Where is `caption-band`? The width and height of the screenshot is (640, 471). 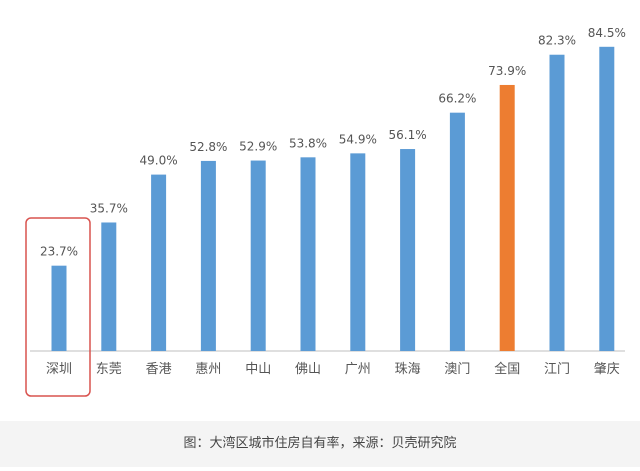
caption-band is located at coordinates (320, 444).